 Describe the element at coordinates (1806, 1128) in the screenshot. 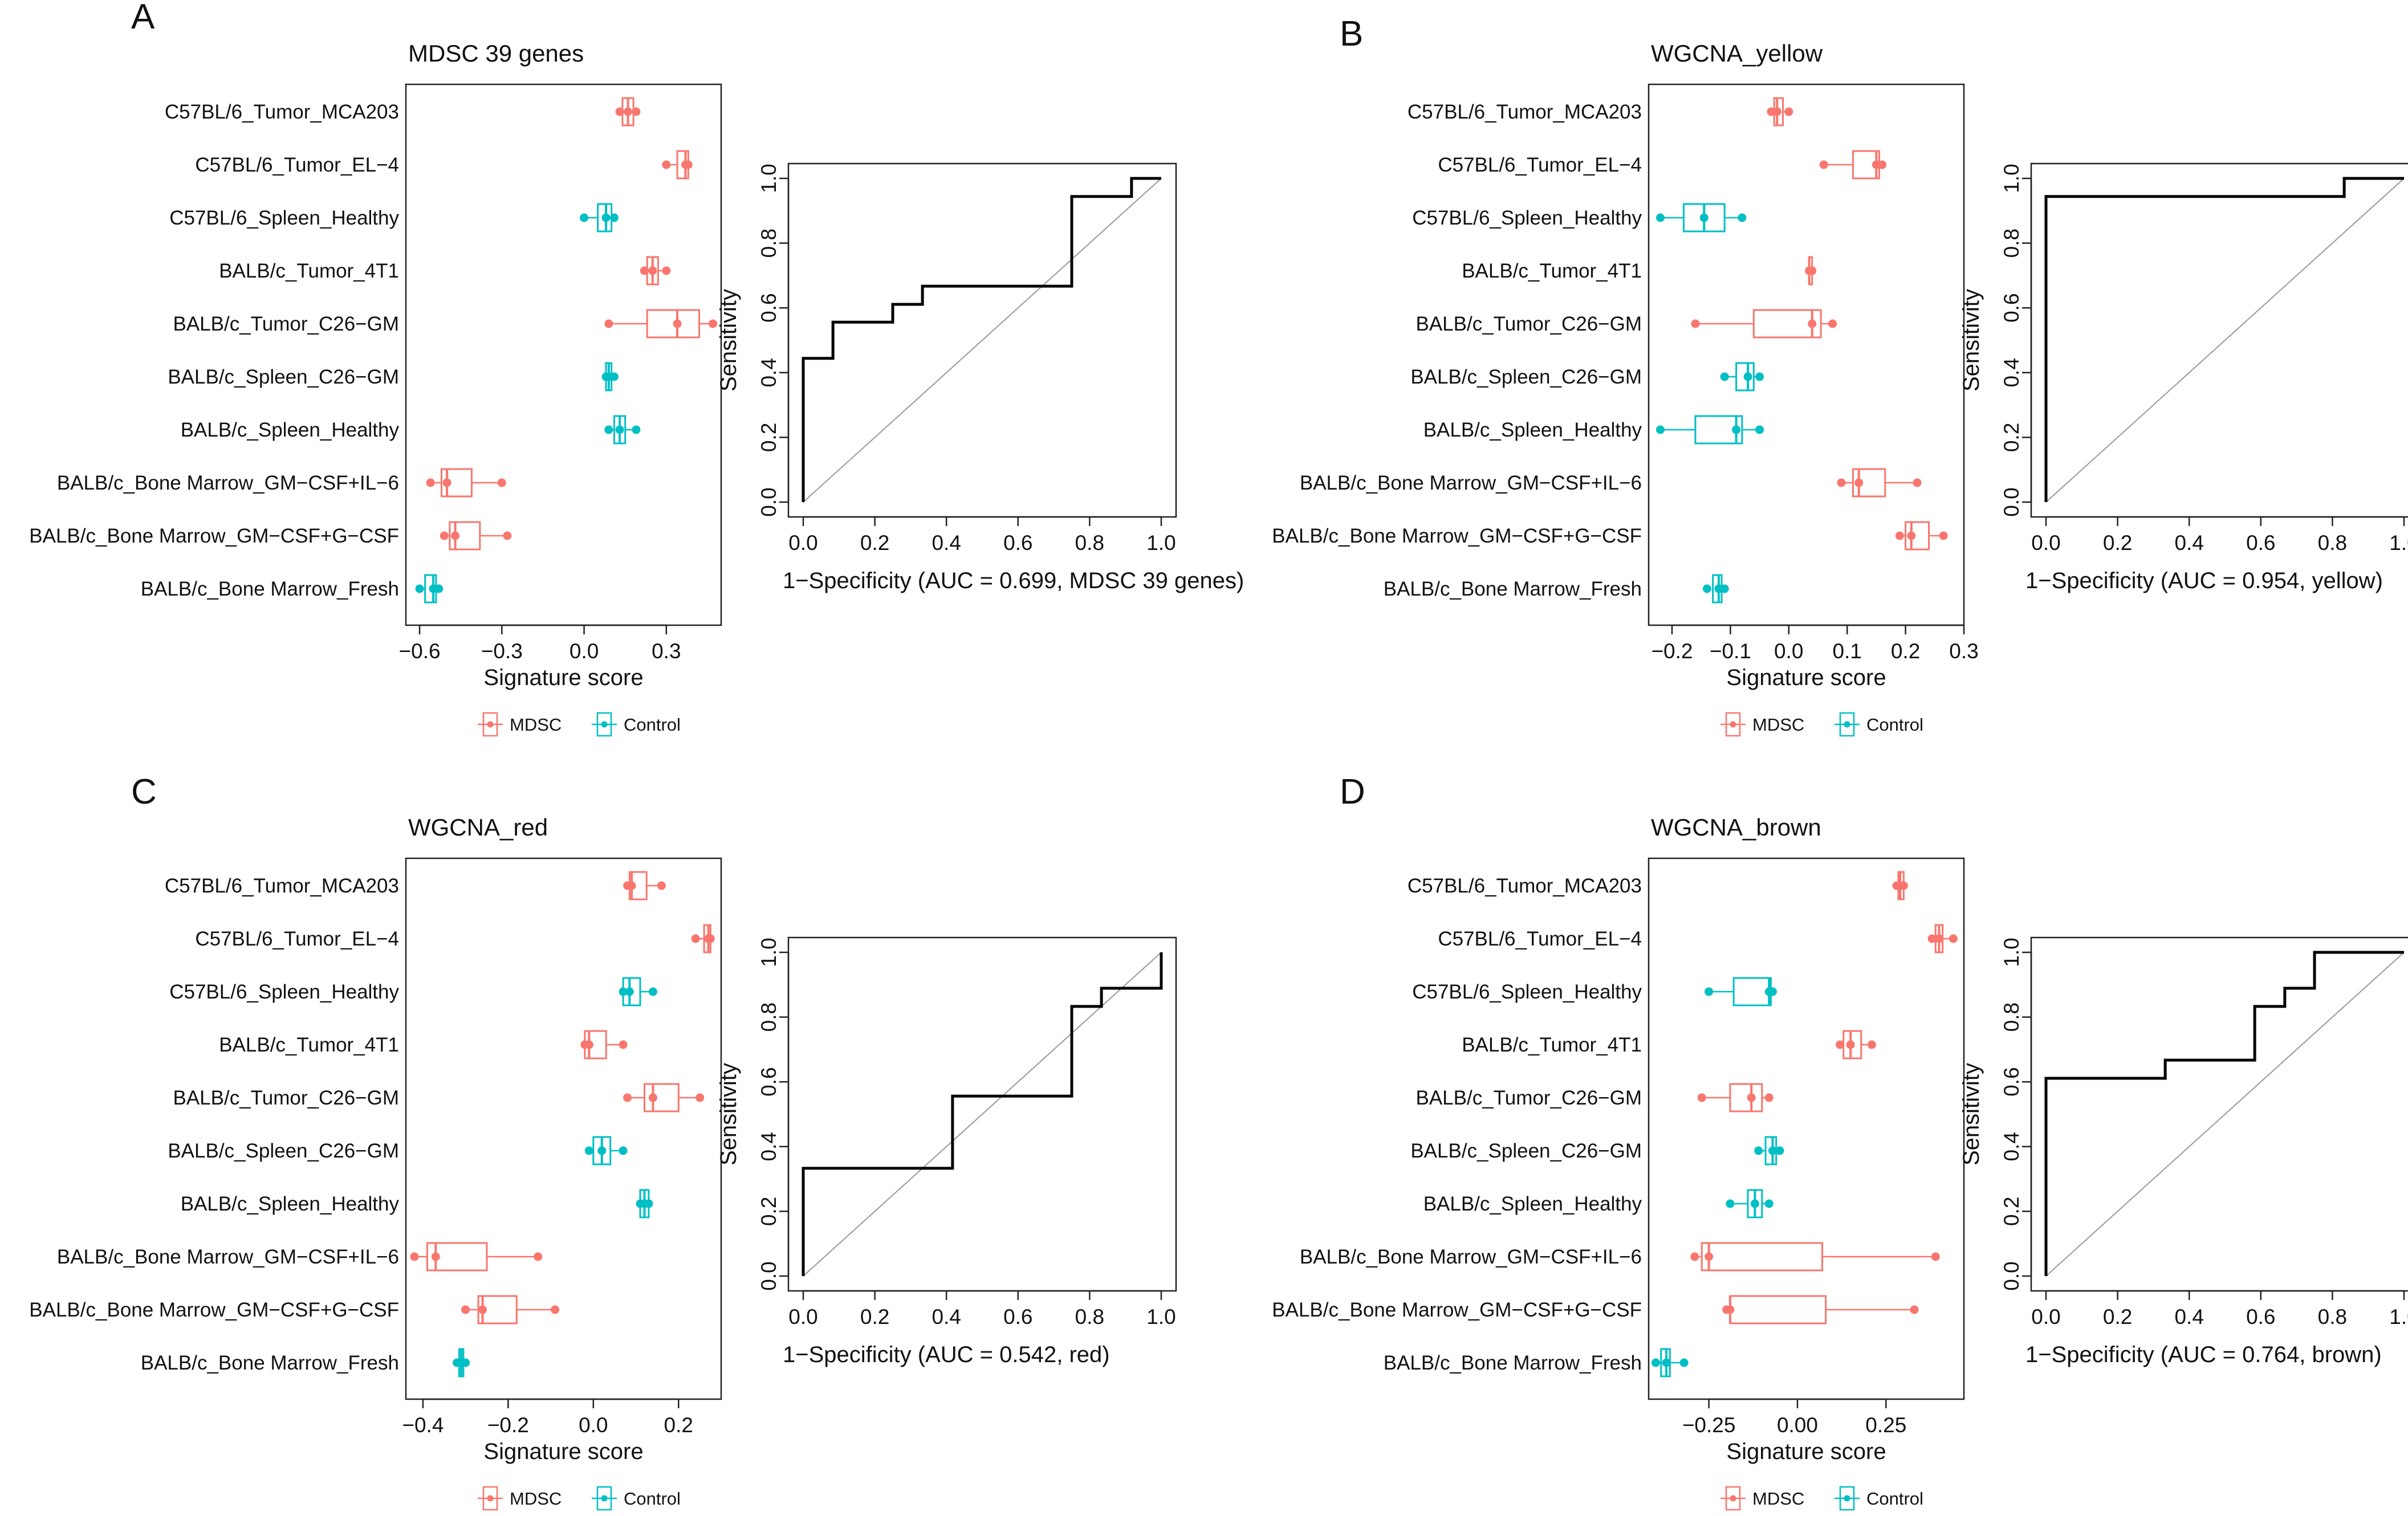

I see `boxplot-frame` at that location.